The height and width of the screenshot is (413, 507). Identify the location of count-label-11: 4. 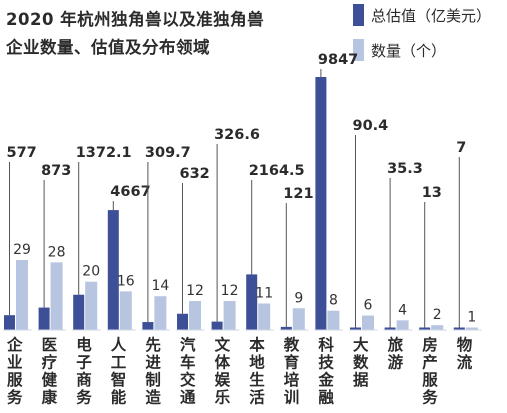
(402, 310).